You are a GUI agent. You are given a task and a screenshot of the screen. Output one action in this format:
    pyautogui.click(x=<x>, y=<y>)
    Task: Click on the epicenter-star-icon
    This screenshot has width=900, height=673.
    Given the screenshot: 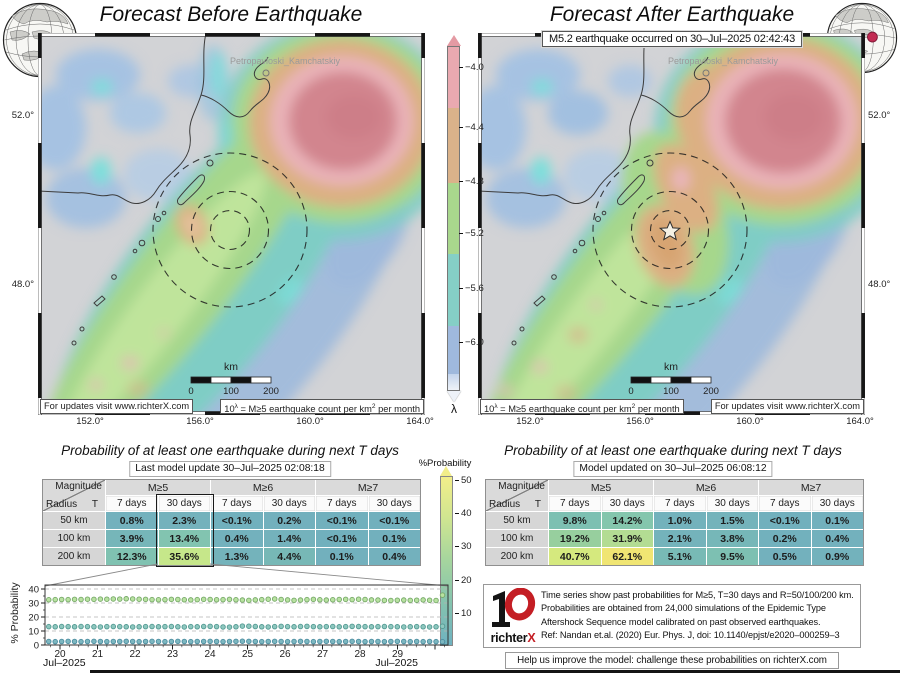 What is the action you would take?
    pyautogui.click(x=670, y=230)
    